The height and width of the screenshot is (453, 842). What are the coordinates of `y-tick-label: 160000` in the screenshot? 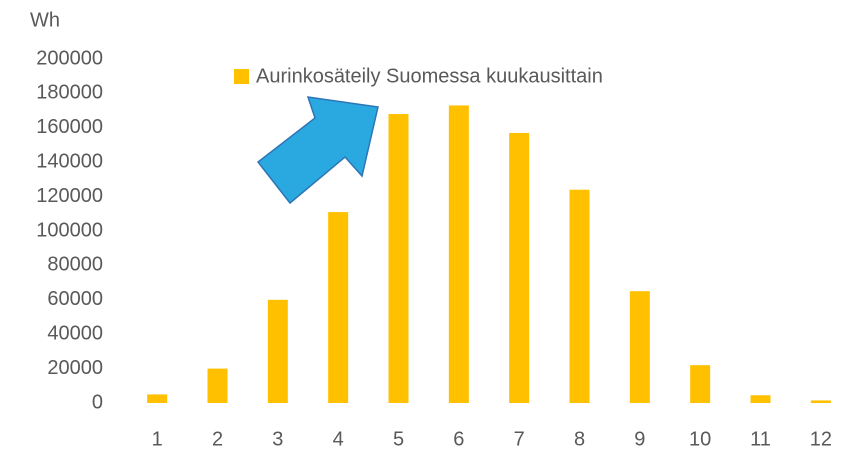 It's located at (69, 127).